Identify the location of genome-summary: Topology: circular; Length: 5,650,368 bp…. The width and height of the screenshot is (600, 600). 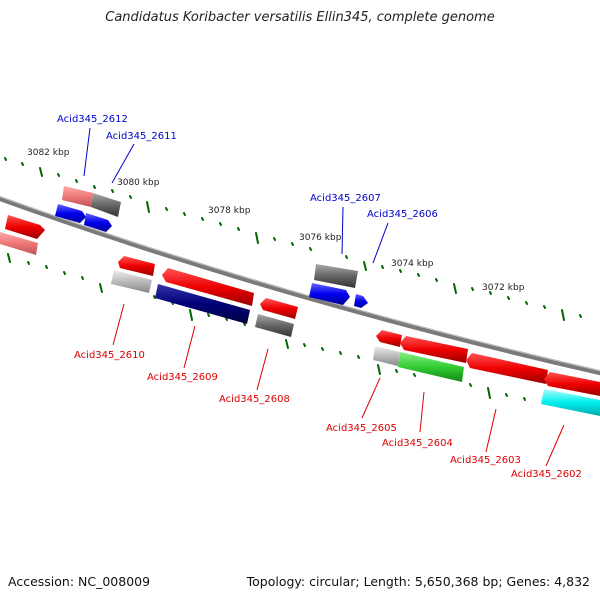
(418, 581).